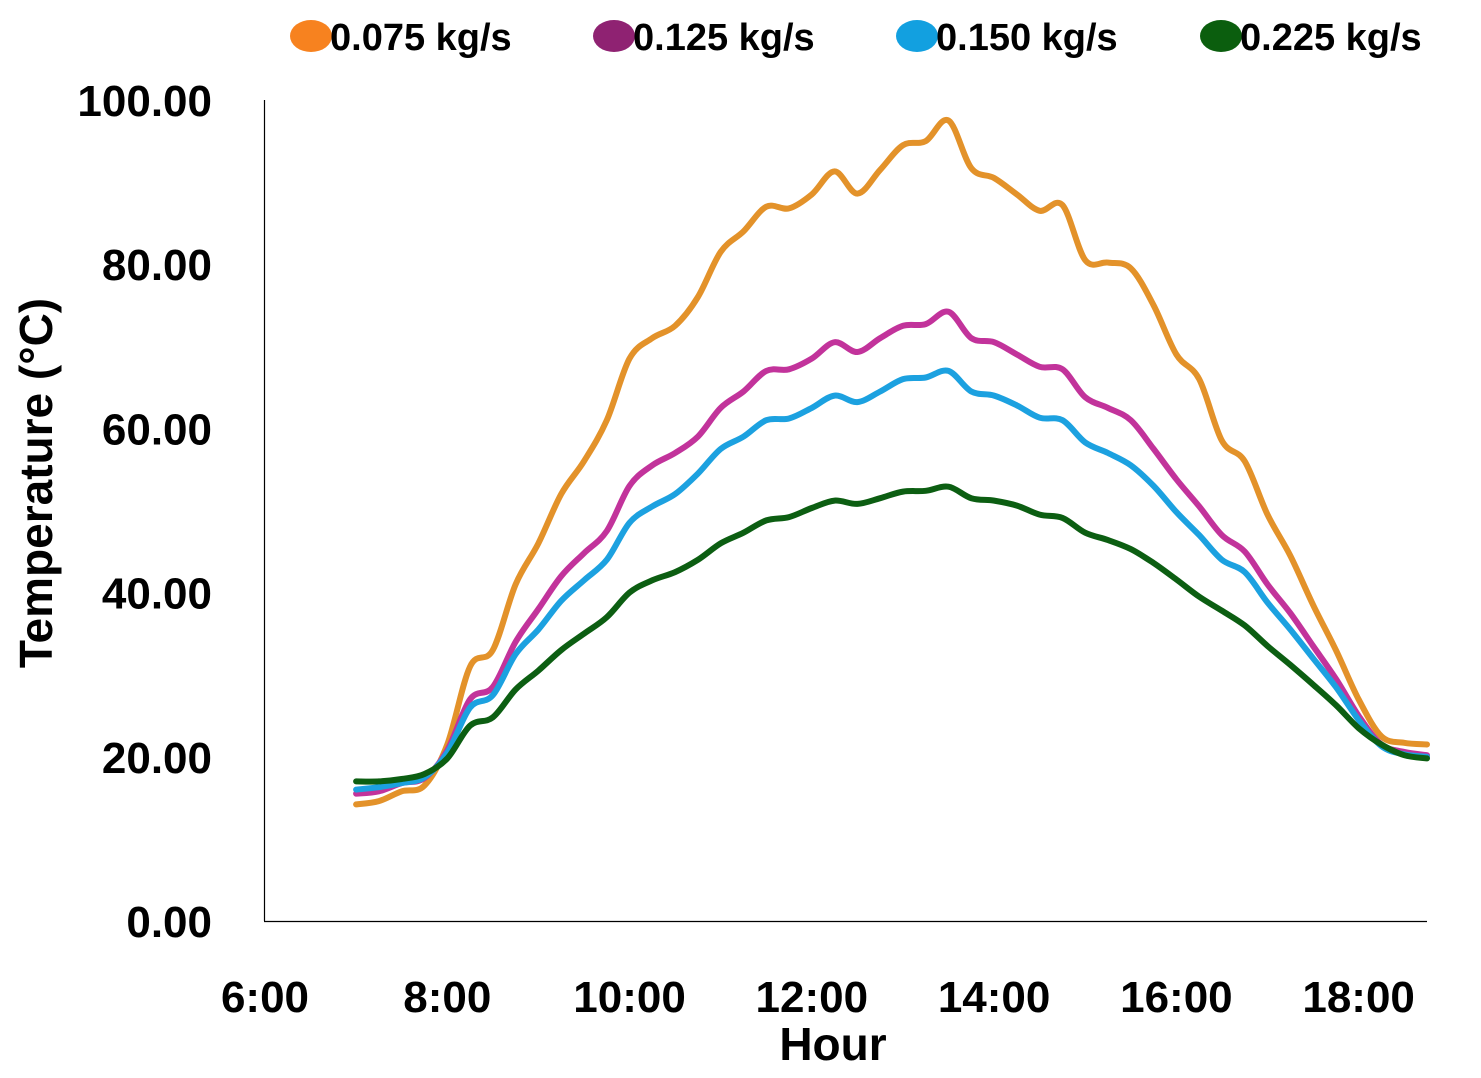 Image resolution: width=1481 pixels, height=1078 pixels. I want to click on x-axis-ticks: 6:00 8:00 10:00 12:00 14:00 16:00 18:00, so click(818, 997).